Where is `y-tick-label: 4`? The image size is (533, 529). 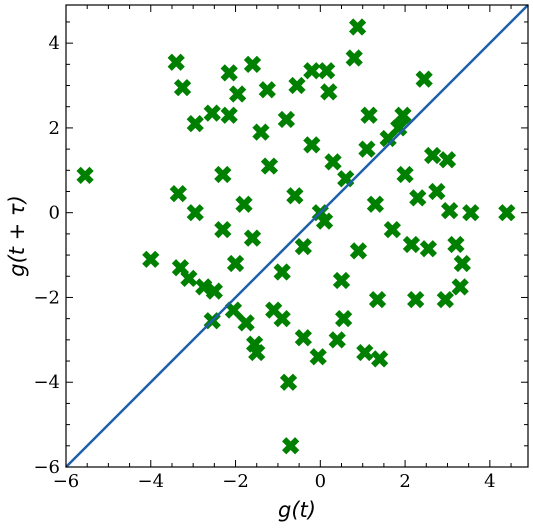 y-tick-label: 4 is located at coordinates (54, 43).